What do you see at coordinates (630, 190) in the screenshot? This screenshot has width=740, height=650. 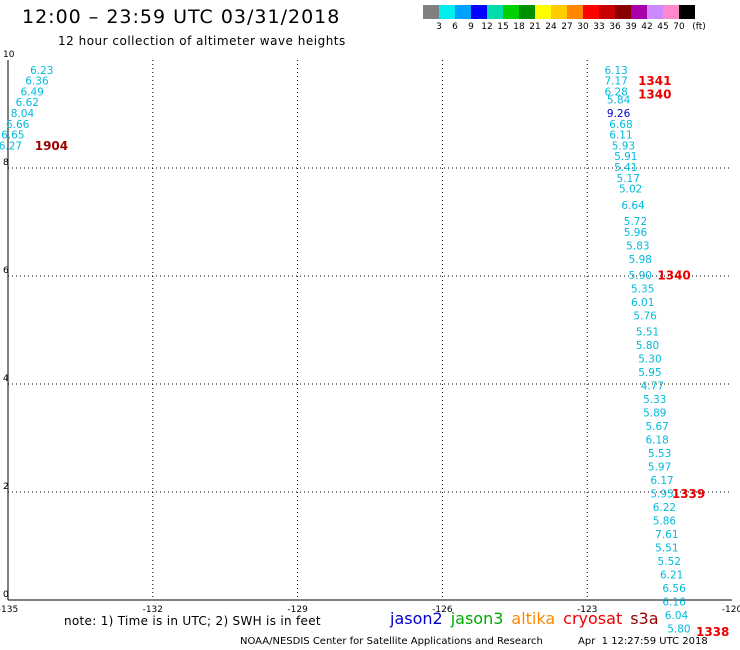 I see `wave-height-label: 5.02` at bounding box center [630, 190].